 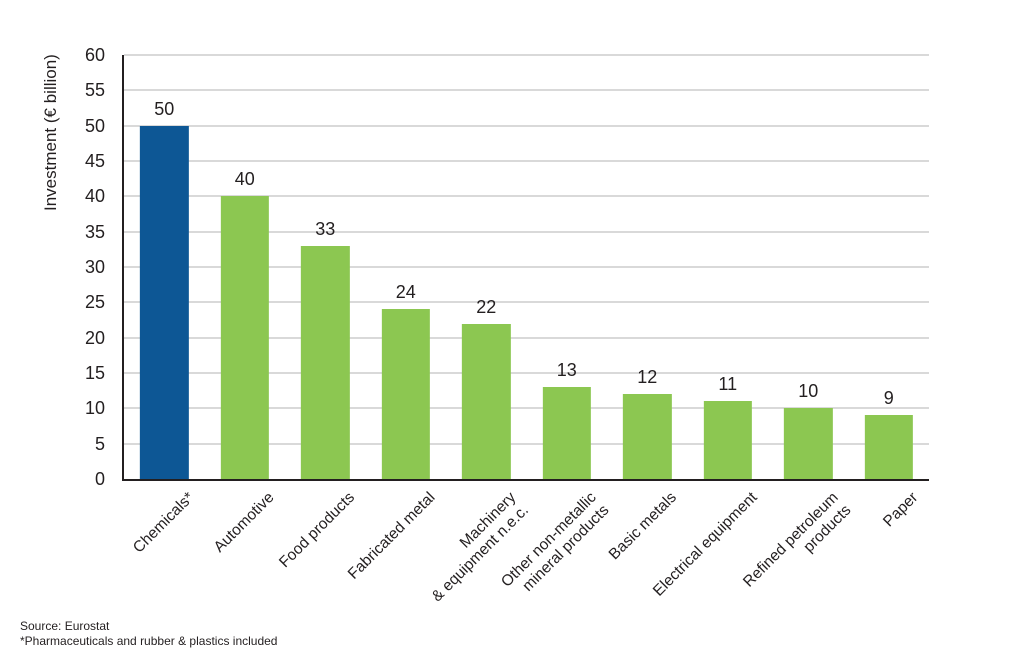 What do you see at coordinates (808, 391) in the screenshot?
I see `bar-value-label: 10` at bounding box center [808, 391].